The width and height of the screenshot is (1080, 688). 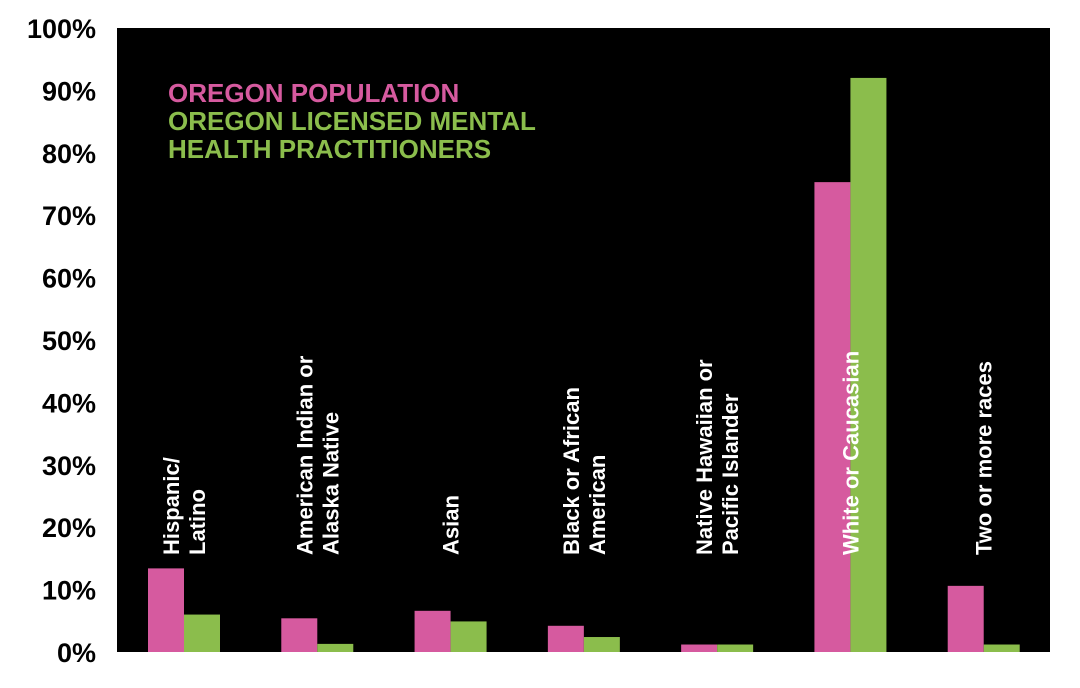 I want to click on legend-item-population: OREGON POPULATION, so click(x=313, y=93).